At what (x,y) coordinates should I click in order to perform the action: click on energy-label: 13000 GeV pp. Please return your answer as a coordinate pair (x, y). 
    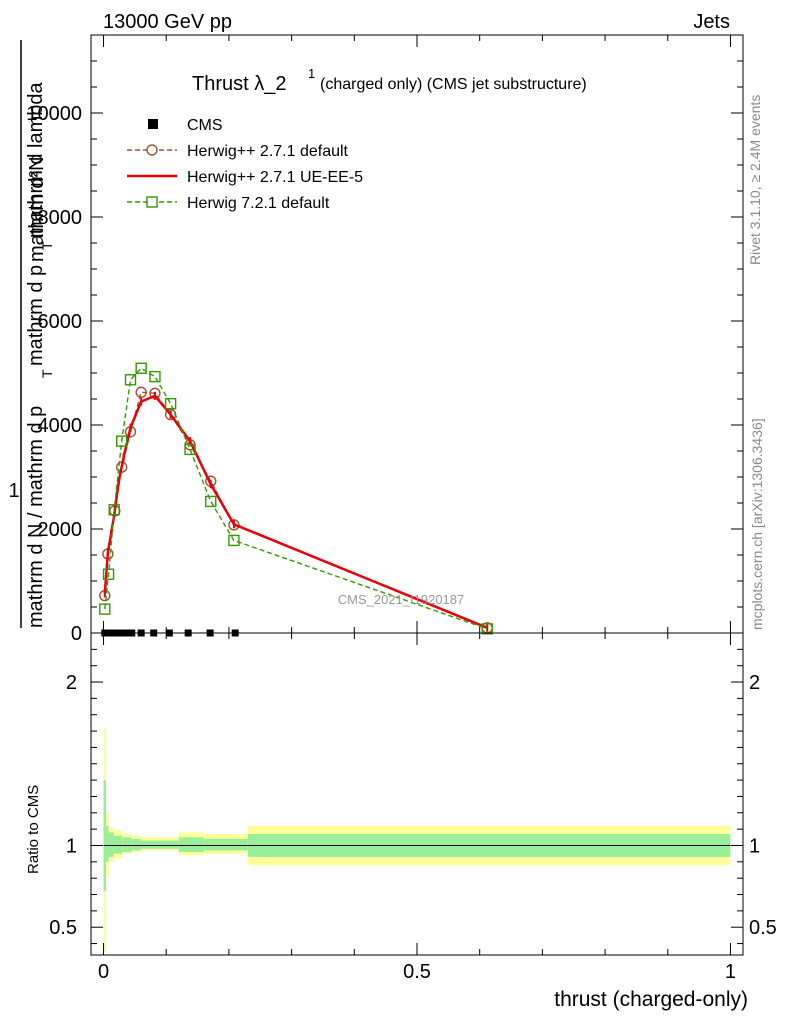
    Looking at the image, I should click on (167, 22).